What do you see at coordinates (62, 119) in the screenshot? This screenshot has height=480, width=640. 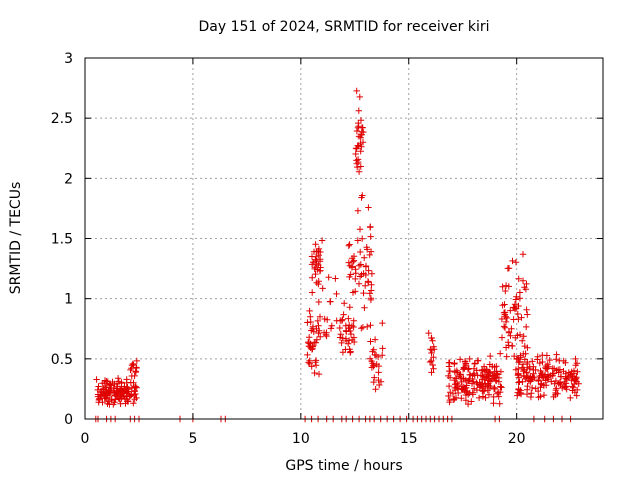 I see `y-tick-label: 2.5` at bounding box center [62, 119].